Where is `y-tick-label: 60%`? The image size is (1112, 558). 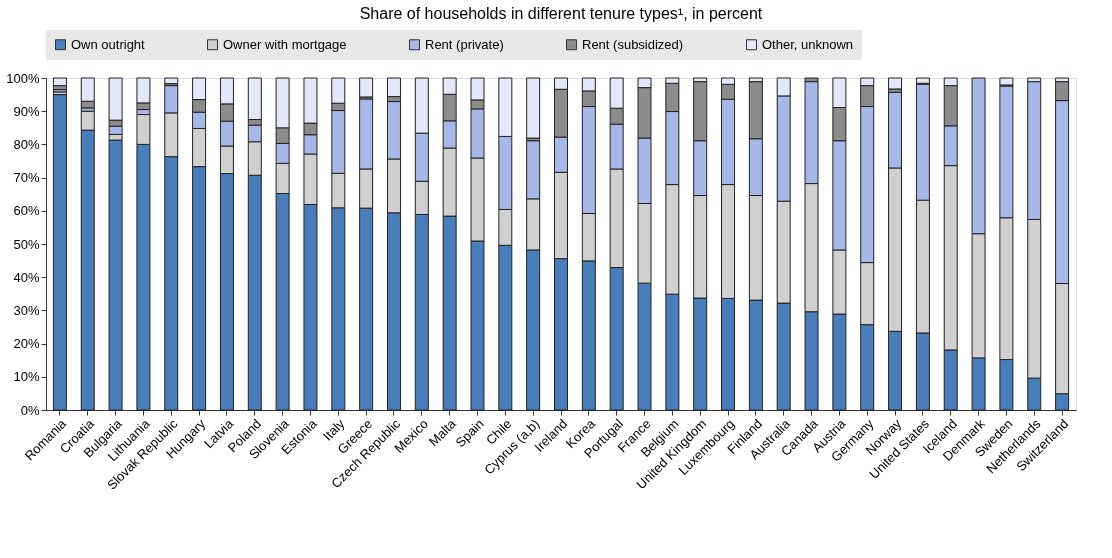 y-tick-label: 60% is located at coordinates (26, 211).